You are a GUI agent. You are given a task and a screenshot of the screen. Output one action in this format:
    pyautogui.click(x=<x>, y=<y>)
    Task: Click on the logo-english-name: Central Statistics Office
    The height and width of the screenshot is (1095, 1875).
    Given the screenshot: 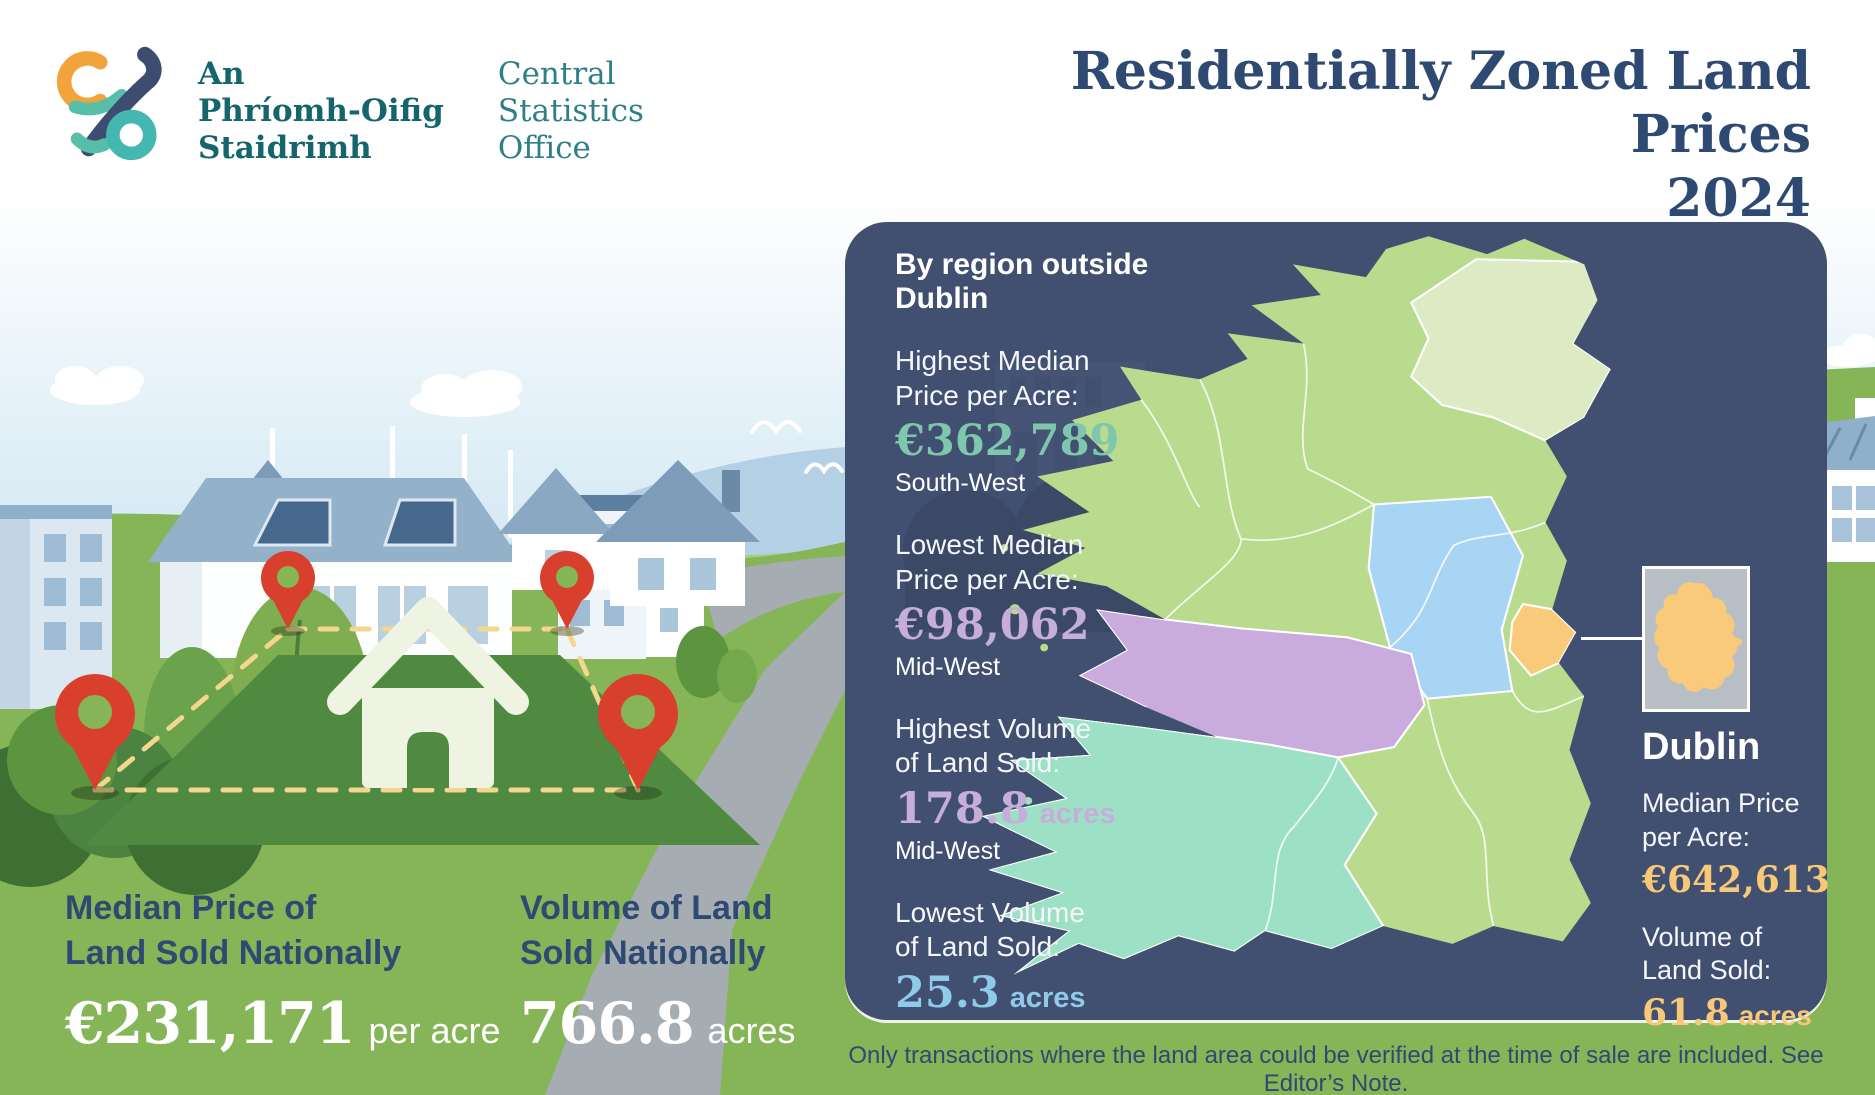 What is the action you would take?
    pyautogui.click(x=570, y=111)
    